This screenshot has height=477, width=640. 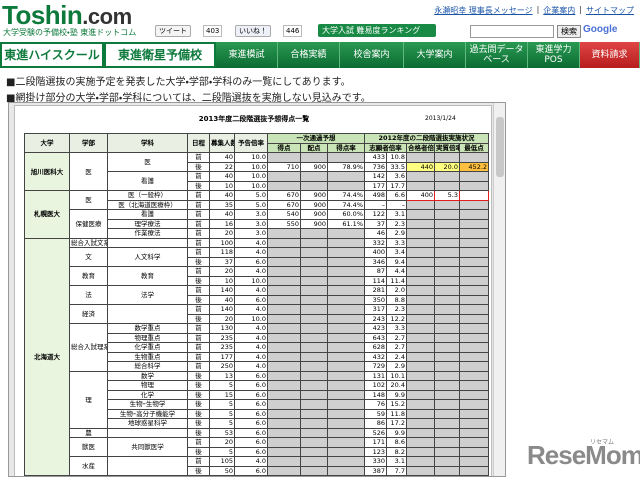 I want to click on tweet-button: ツイート, so click(x=173, y=31).